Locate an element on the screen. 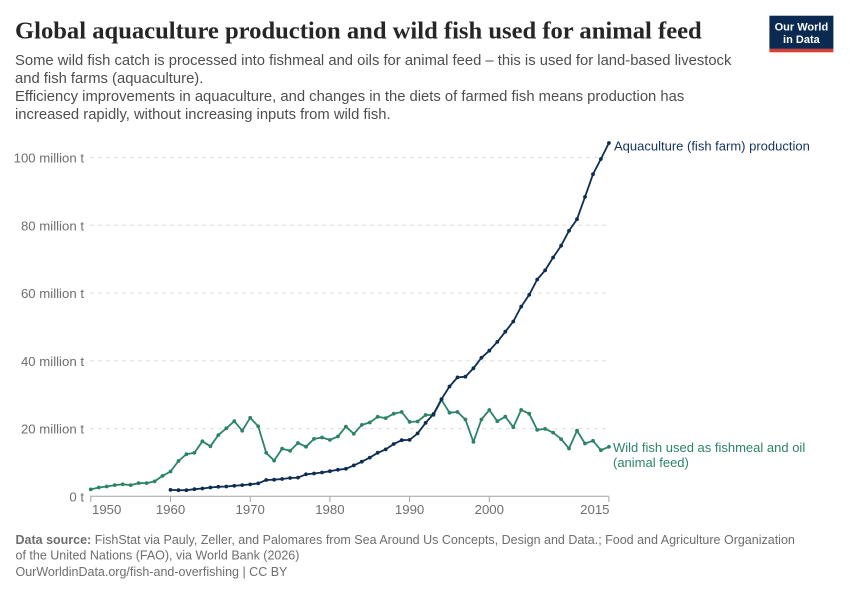  svg-text: 1960 is located at coordinates (170, 509).